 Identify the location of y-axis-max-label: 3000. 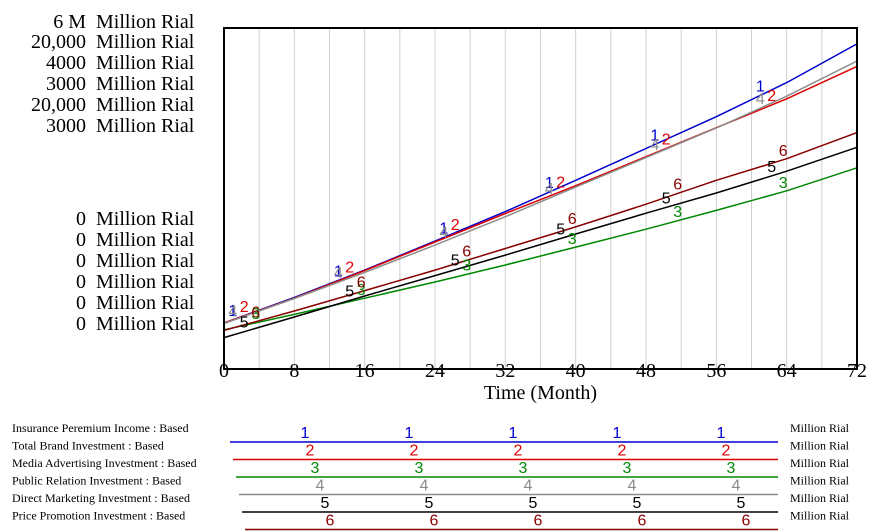
(66, 126).